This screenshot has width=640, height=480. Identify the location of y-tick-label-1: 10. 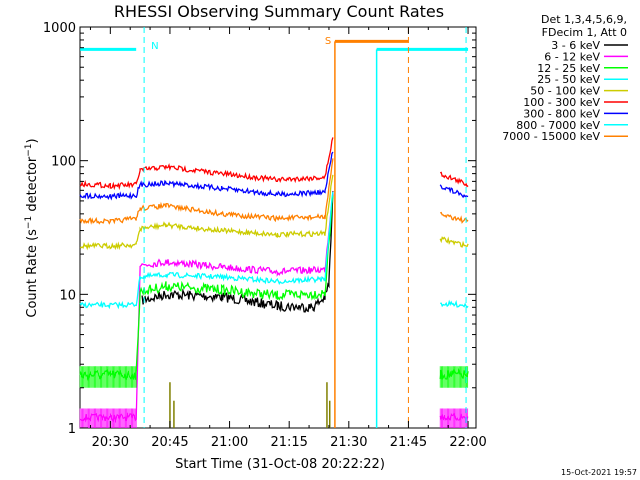
(67, 295).